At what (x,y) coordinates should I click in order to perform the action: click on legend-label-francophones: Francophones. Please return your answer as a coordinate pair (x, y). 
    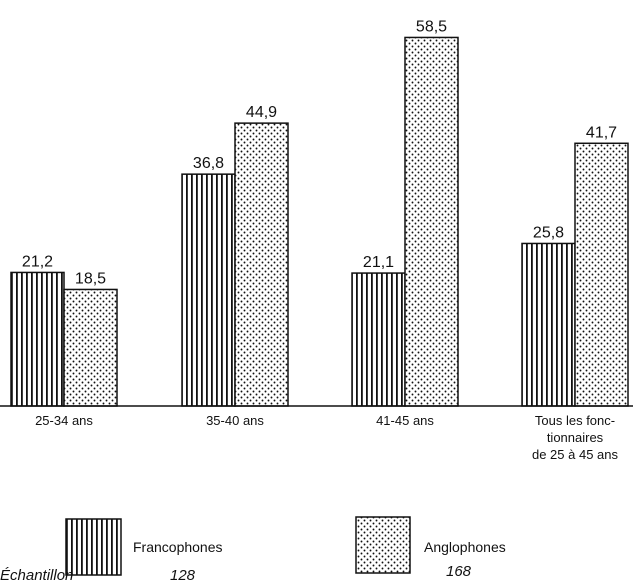
    Looking at the image, I should click on (178, 547).